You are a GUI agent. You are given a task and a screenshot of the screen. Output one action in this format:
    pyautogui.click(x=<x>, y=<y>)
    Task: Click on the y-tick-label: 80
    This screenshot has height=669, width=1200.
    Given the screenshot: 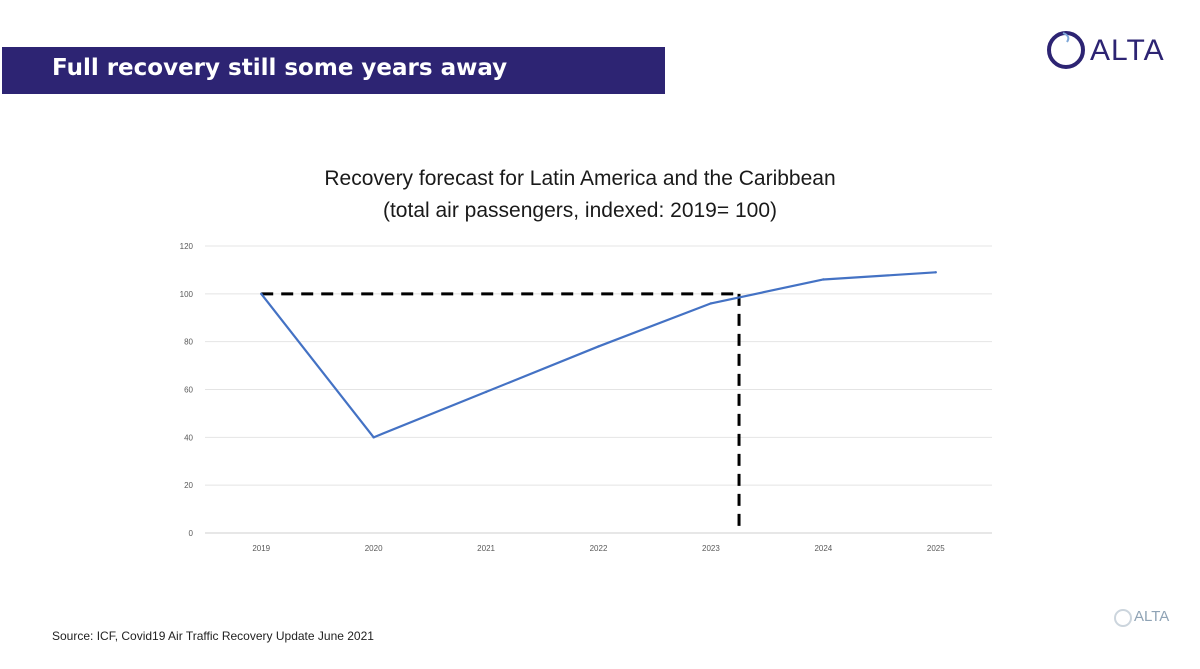 What is the action you would take?
    pyautogui.click(x=188, y=342)
    